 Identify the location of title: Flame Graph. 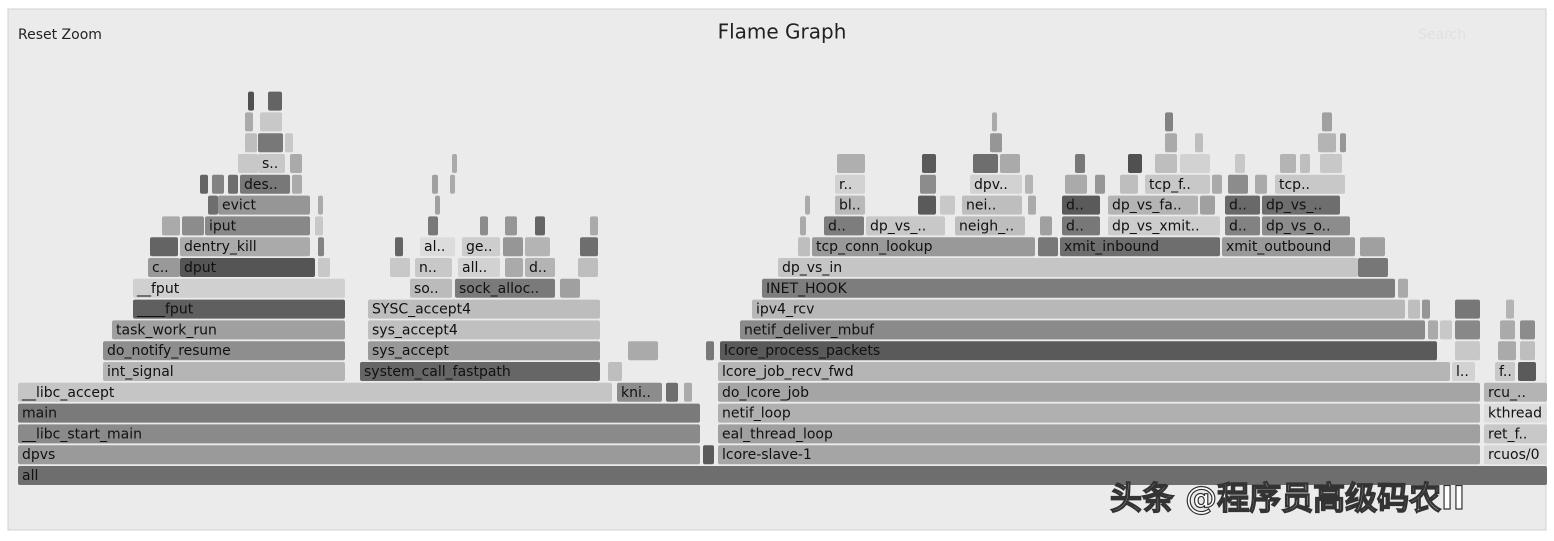
(782, 32).